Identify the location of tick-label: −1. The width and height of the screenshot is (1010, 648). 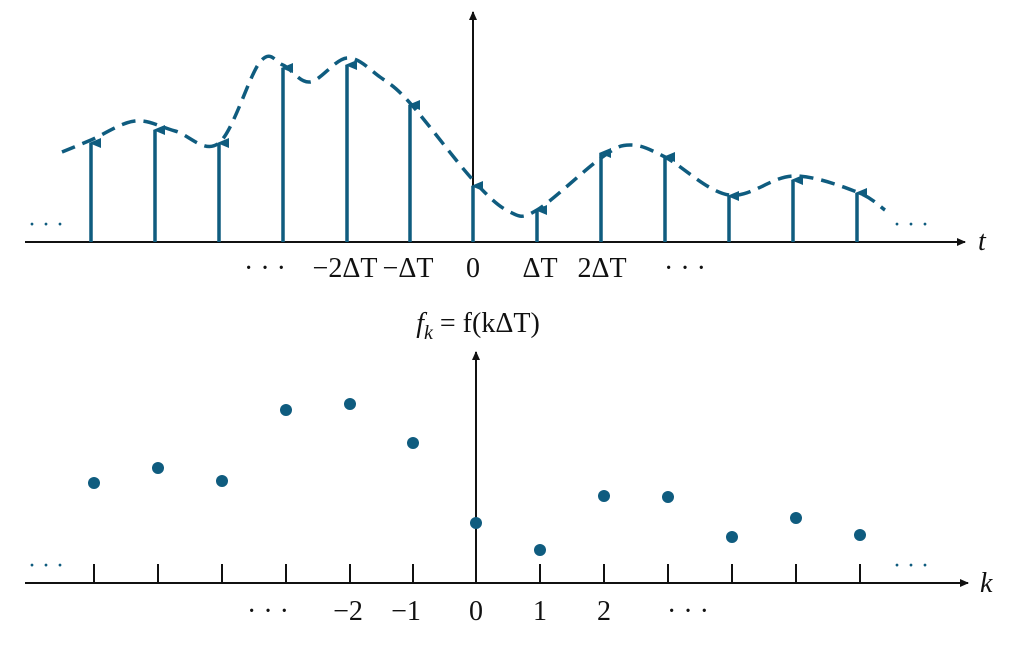
(406, 611).